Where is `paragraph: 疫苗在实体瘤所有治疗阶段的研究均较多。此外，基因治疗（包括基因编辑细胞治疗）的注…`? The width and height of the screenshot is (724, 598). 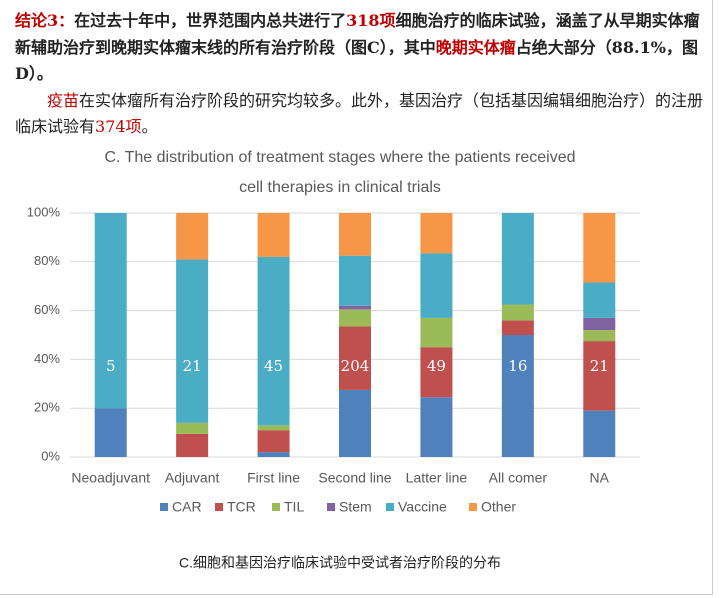
paragraph: 疫苗在实体瘤所有治疗阶段的研究均较多。此外，基因治疗（包括基因编辑细胞治疗）的注… is located at coordinates (360, 114).